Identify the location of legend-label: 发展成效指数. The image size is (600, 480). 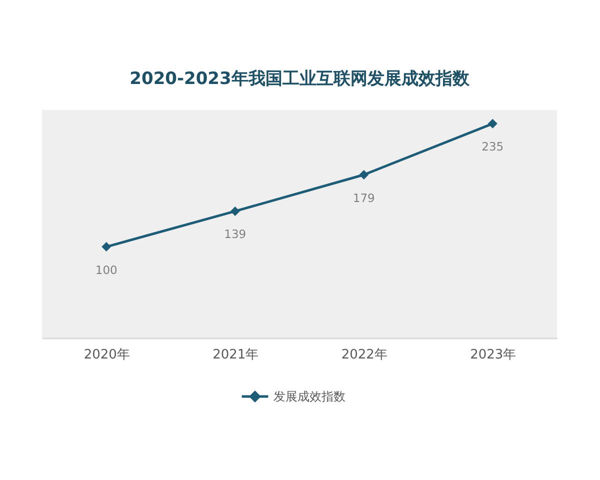
(310, 397).